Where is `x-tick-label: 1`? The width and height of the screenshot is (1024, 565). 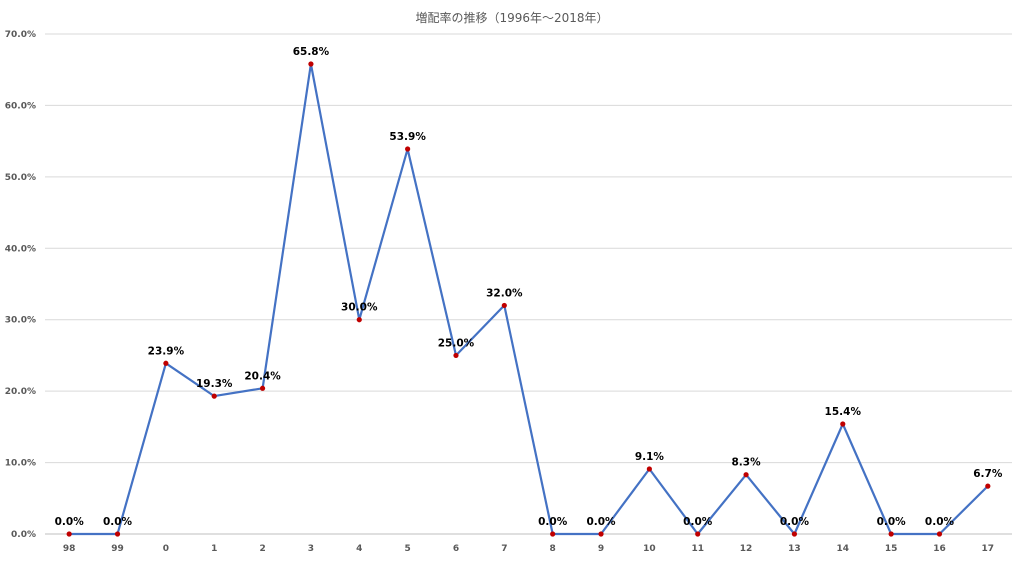 x-tick-label: 1 is located at coordinates (214, 549).